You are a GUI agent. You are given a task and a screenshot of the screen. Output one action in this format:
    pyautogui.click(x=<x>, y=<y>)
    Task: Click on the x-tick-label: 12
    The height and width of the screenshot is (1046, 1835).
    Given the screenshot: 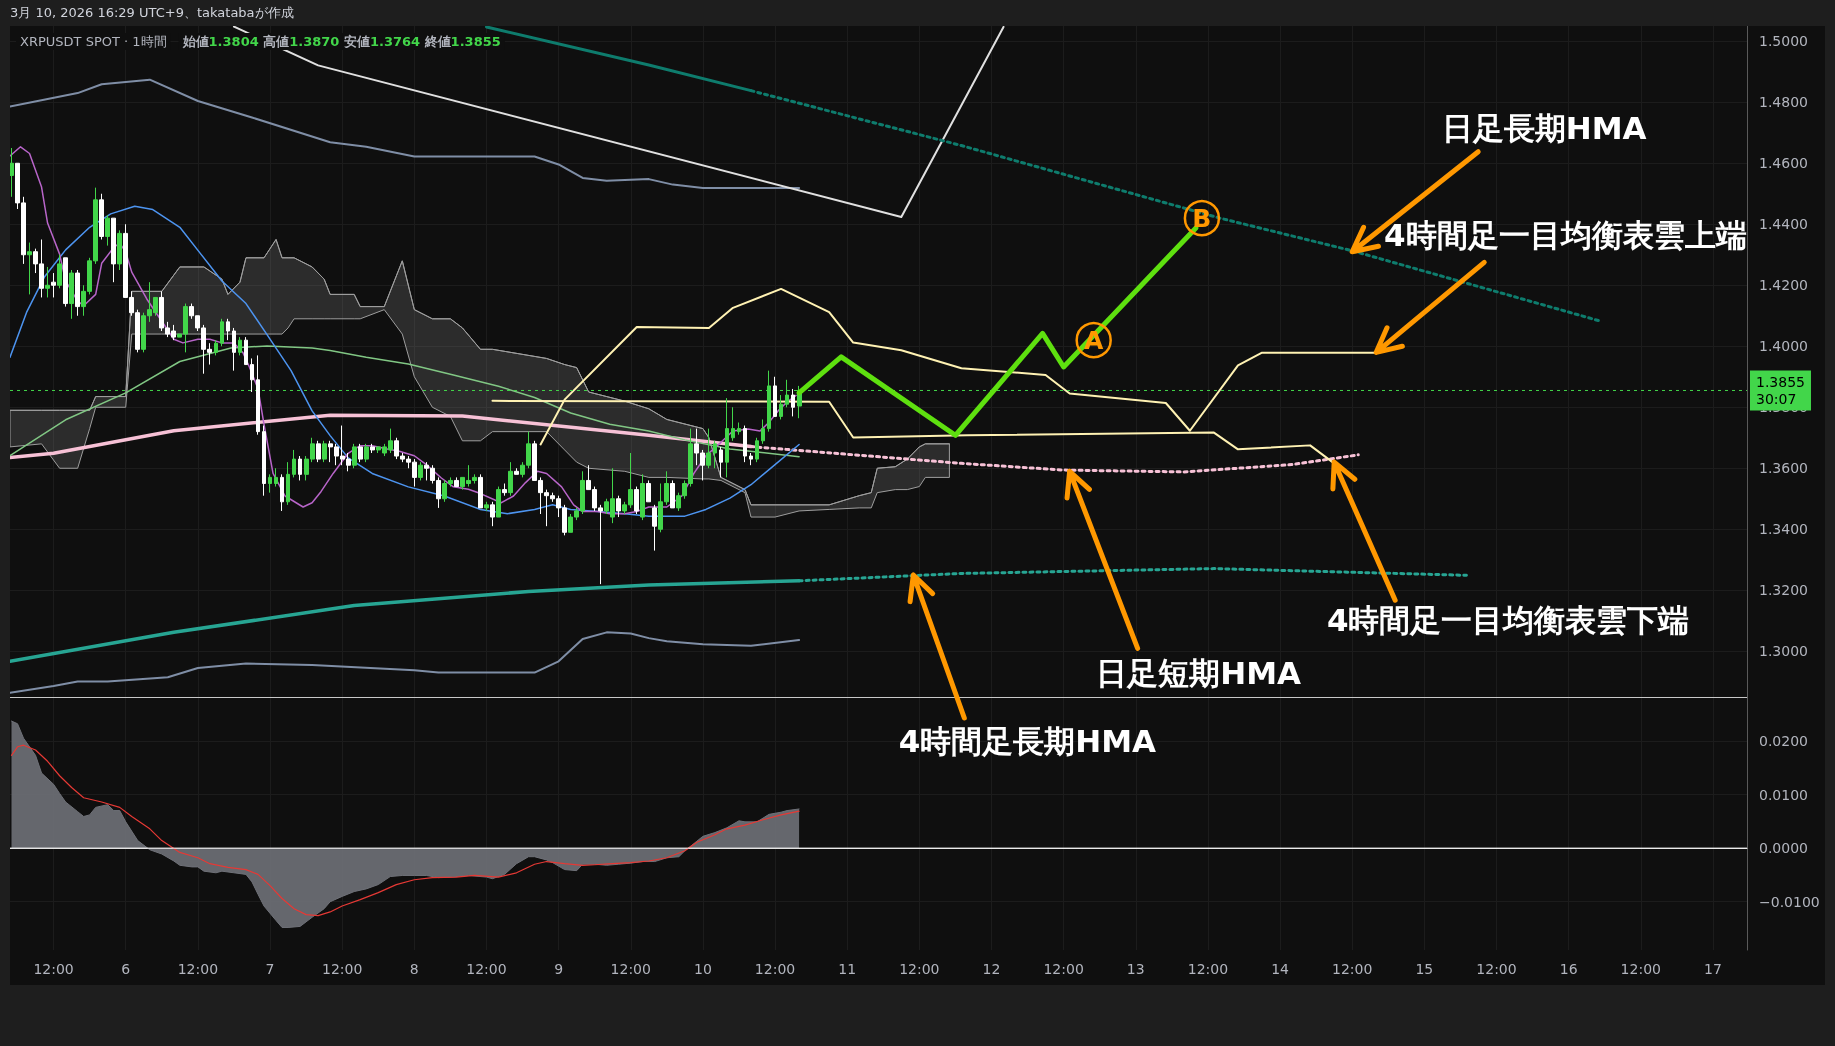 What is the action you would take?
    pyautogui.click(x=991, y=969)
    